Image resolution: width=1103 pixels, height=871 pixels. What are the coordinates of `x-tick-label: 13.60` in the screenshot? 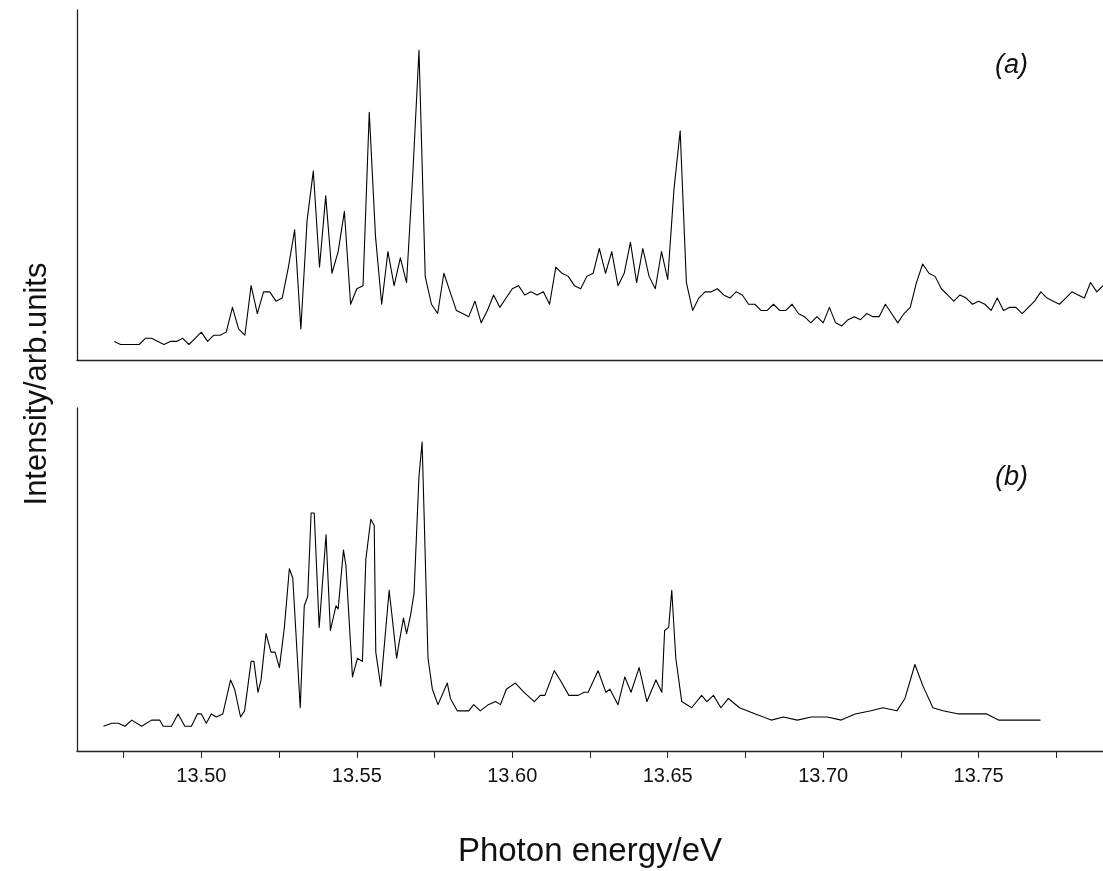 It's located at (512, 775).